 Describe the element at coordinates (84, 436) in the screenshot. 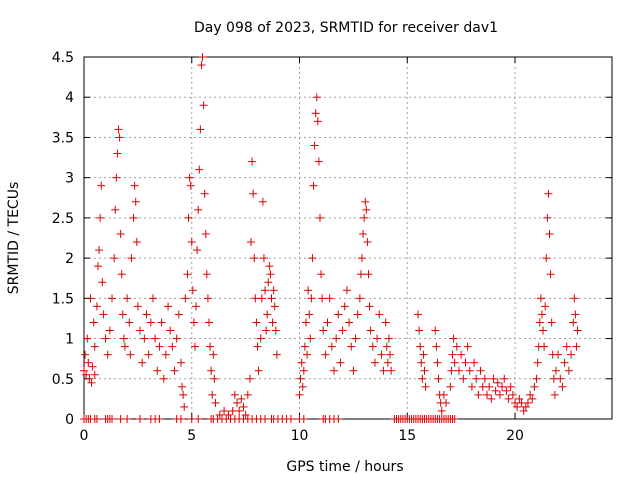

I see `x-tick-label: 0` at that location.